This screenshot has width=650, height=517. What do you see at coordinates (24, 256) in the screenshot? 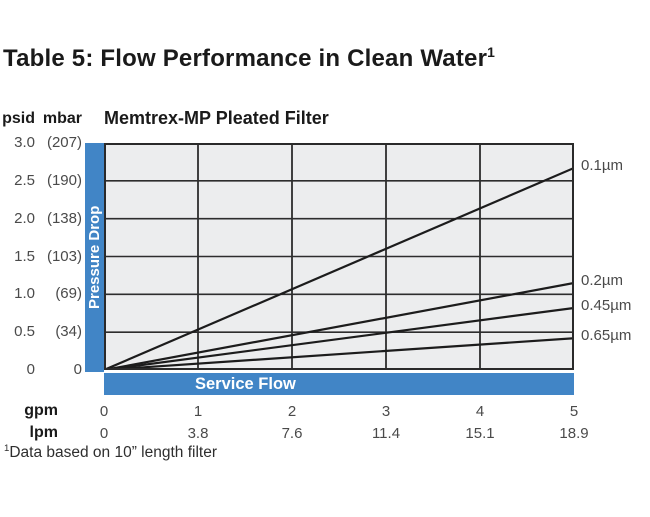
I see `y-tick-psid-value: 1.5` at bounding box center [24, 256].